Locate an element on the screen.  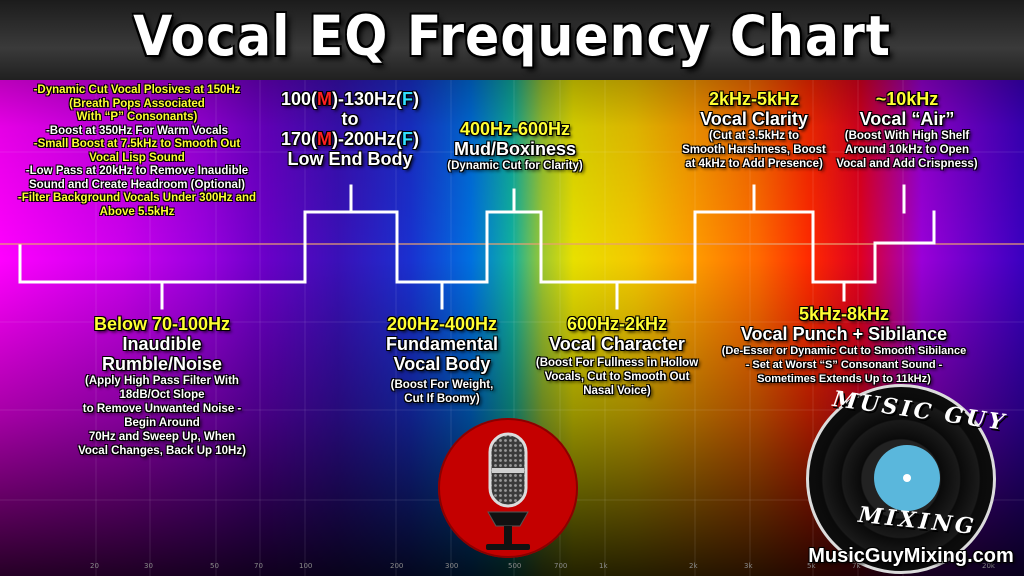
air-subtitle: Vocal “Air” is located at coordinates (907, 119).